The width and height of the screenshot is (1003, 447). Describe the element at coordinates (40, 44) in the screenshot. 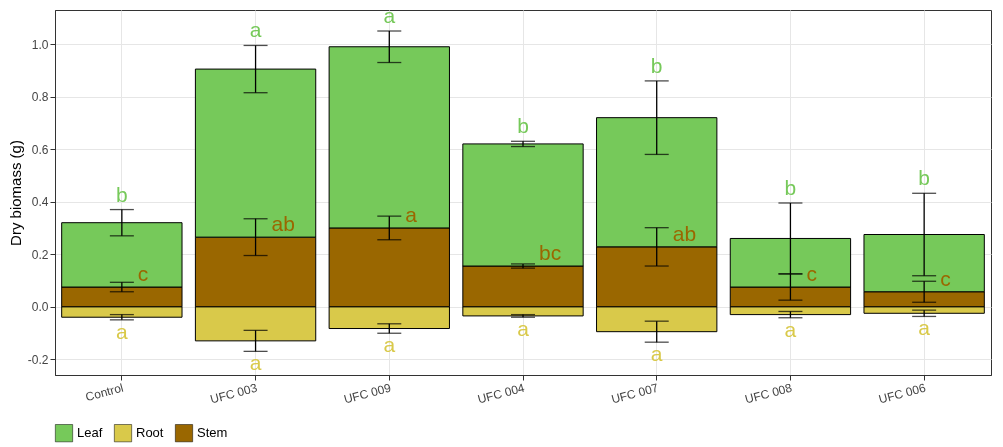

I see `y-tick-label: 1.0` at that location.